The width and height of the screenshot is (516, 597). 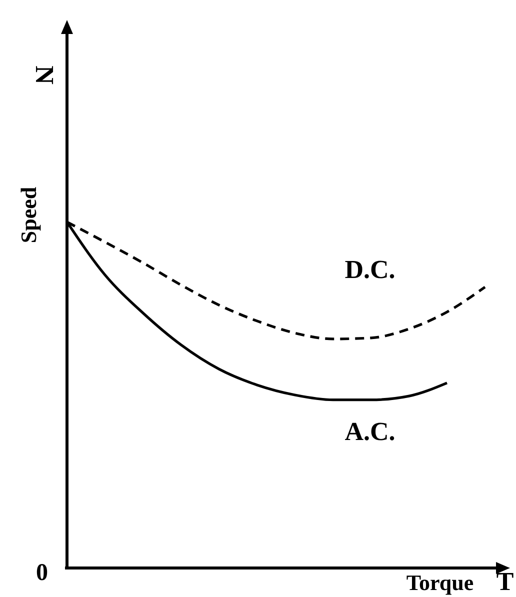 What do you see at coordinates (370, 431) in the screenshot?
I see `series-label: A.C.` at bounding box center [370, 431].